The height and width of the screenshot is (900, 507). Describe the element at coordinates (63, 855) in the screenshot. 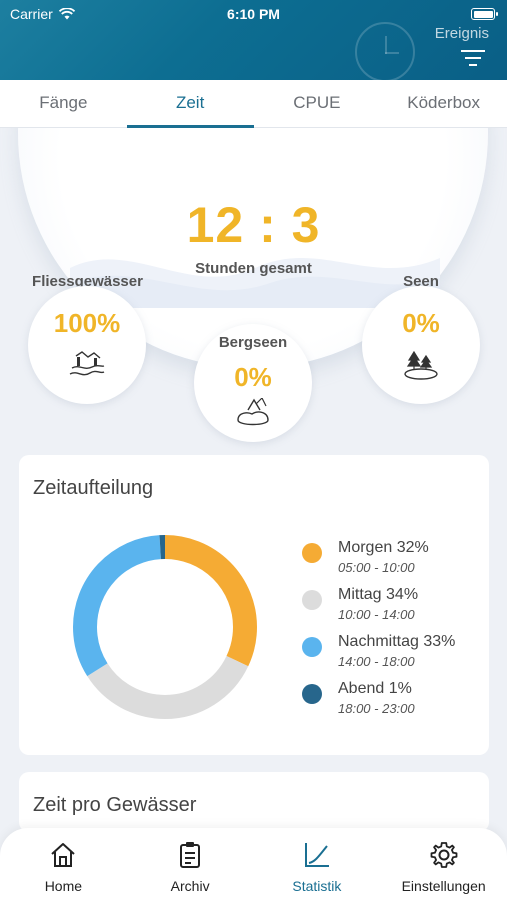

I see `home-icon` at that location.